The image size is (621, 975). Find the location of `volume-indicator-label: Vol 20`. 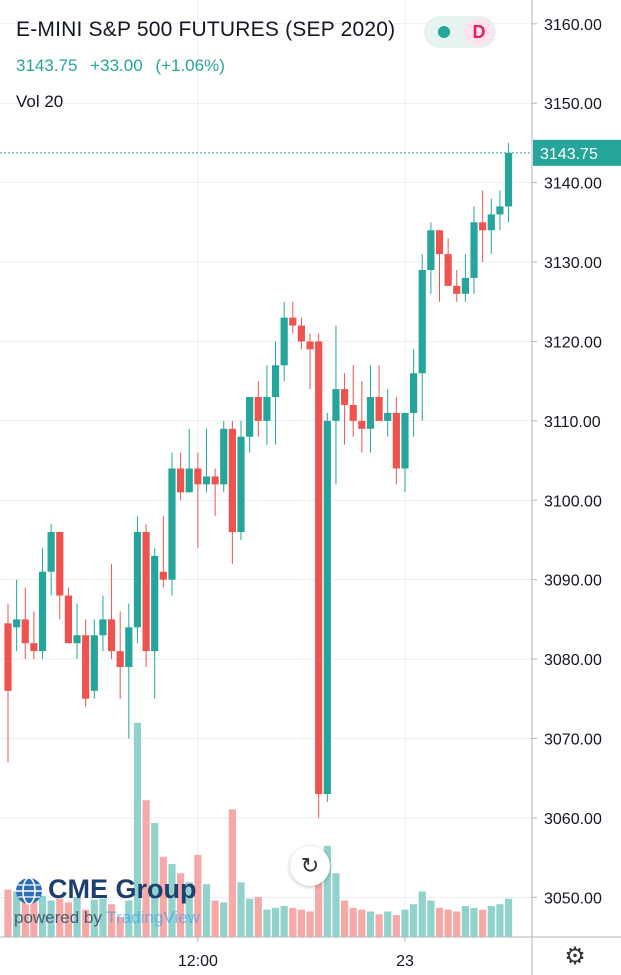

volume-indicator-label: Vol 20 is located at coordinates (40, 101).